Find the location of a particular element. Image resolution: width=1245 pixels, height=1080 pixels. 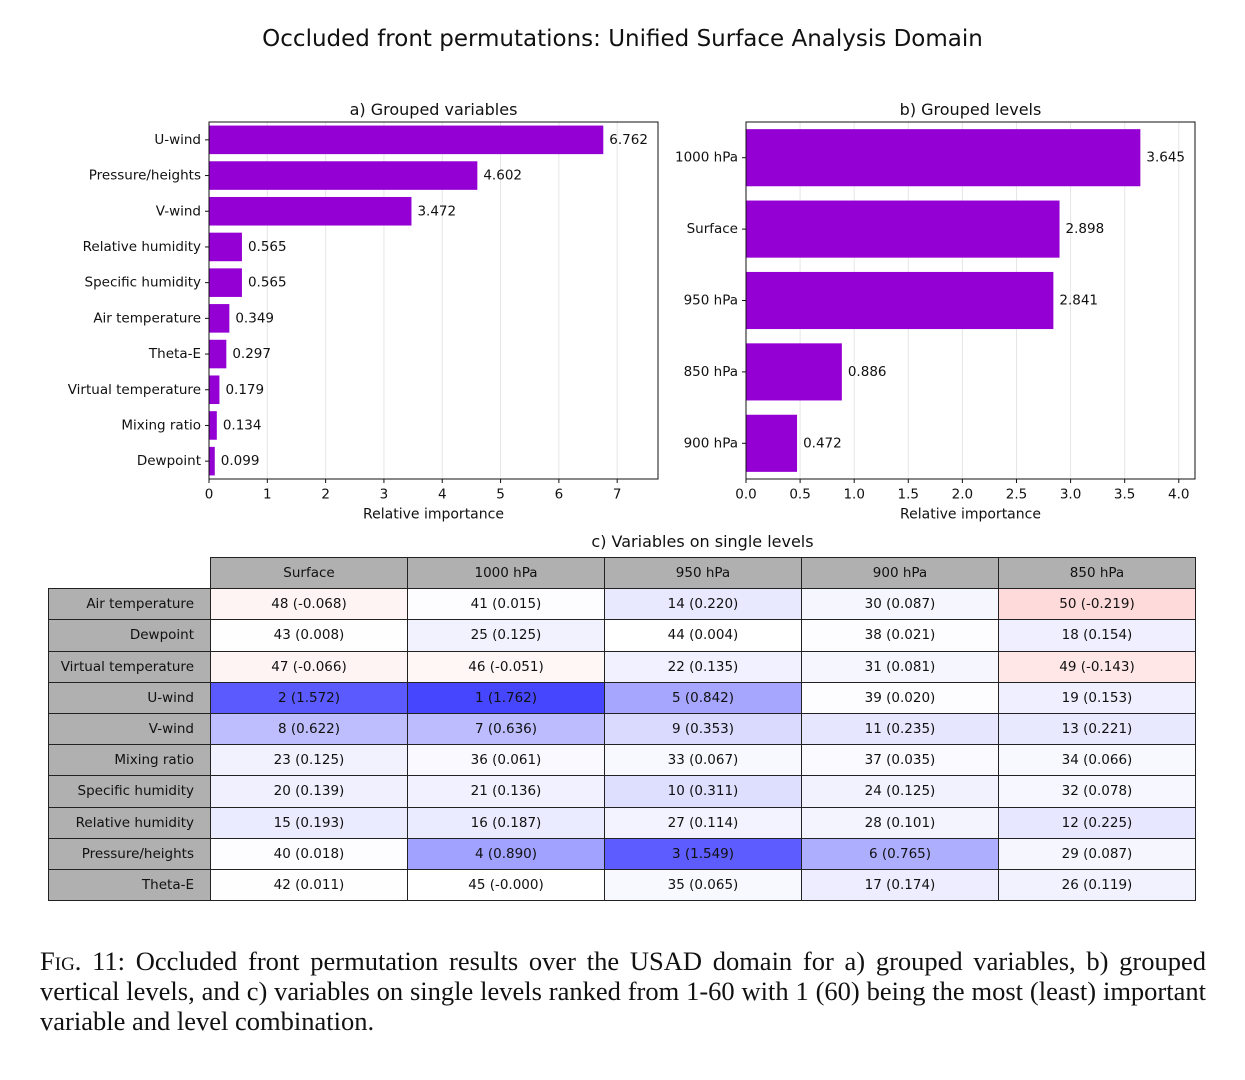

table-cell: 8 (0.622) is located at coordinates (309, 729).